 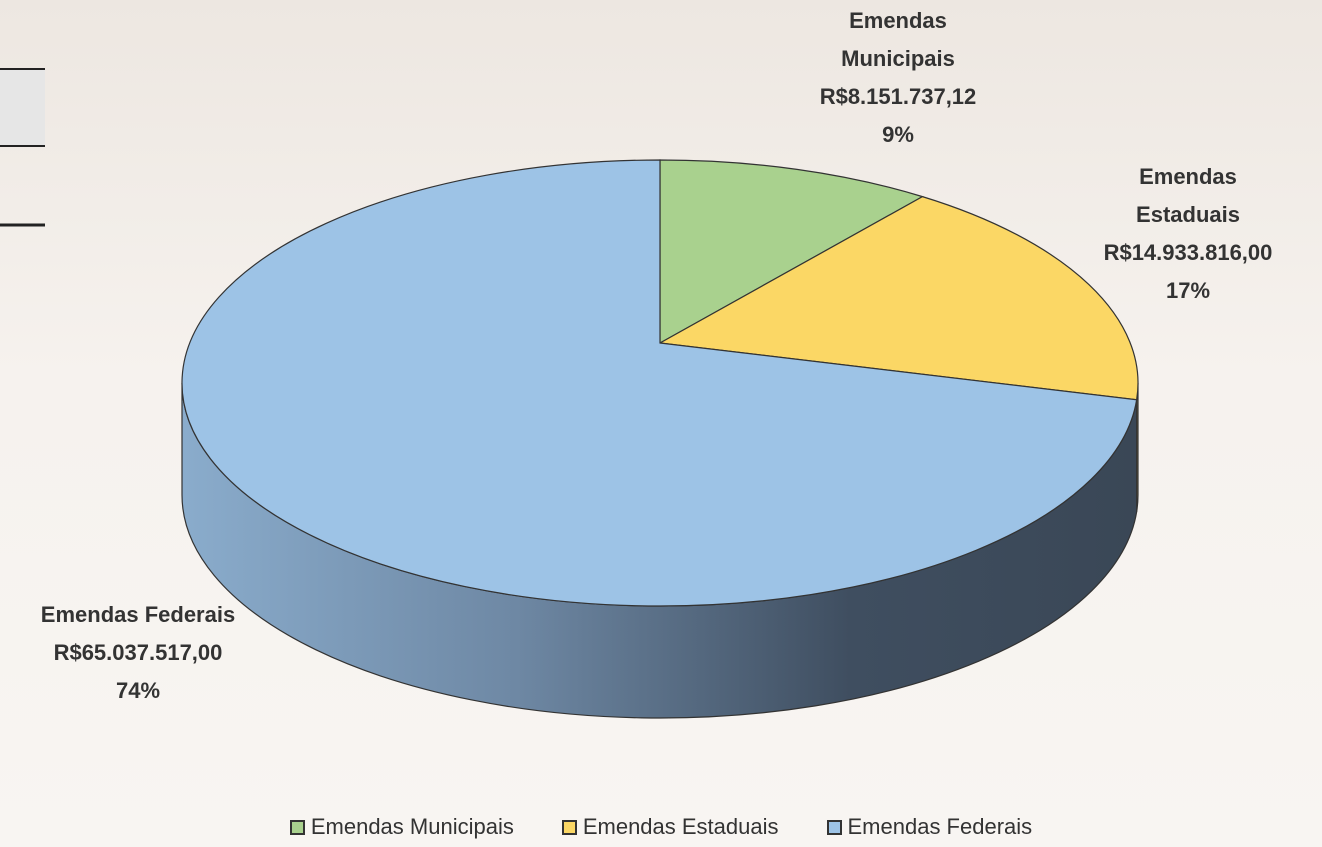 What do you see at coordinates (1188, 195) in the screenshot?
I see `data-label-name: Emendas Estaduais` at bounding box center [1188, 195].